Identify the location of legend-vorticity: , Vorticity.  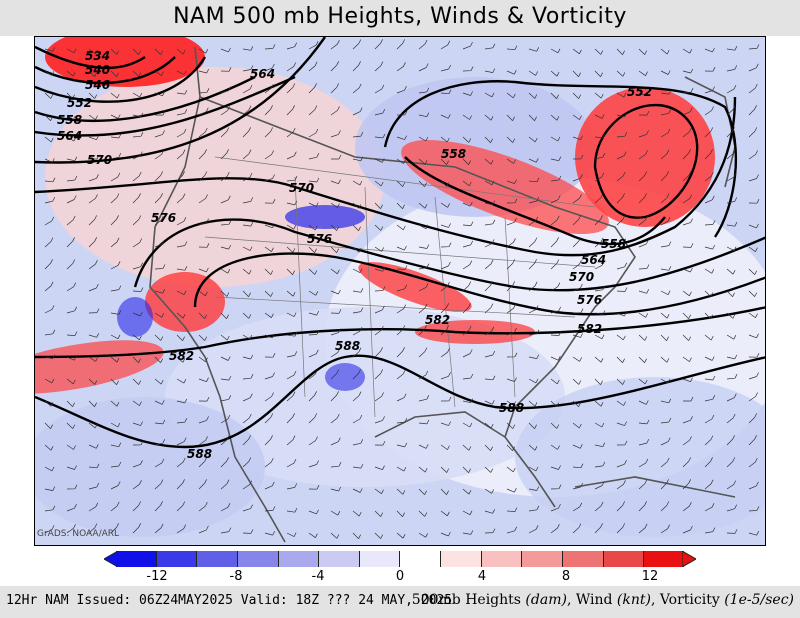
(685, 600).